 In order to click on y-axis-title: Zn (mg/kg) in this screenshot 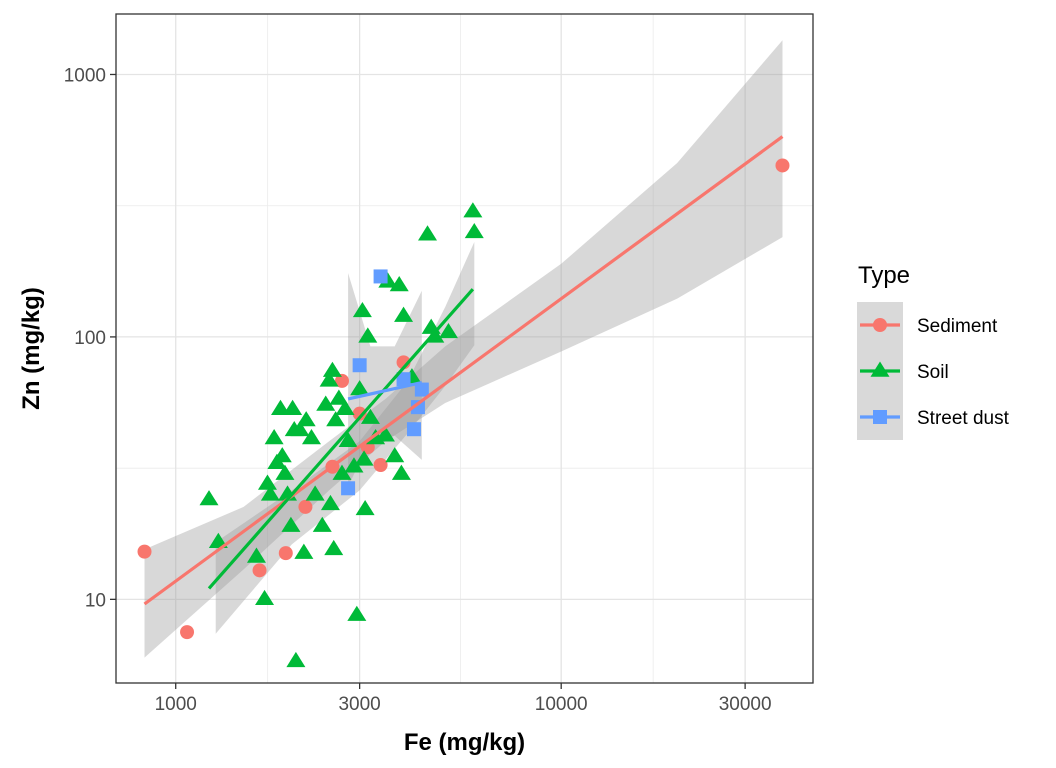, I will do `click(31, 348)`.